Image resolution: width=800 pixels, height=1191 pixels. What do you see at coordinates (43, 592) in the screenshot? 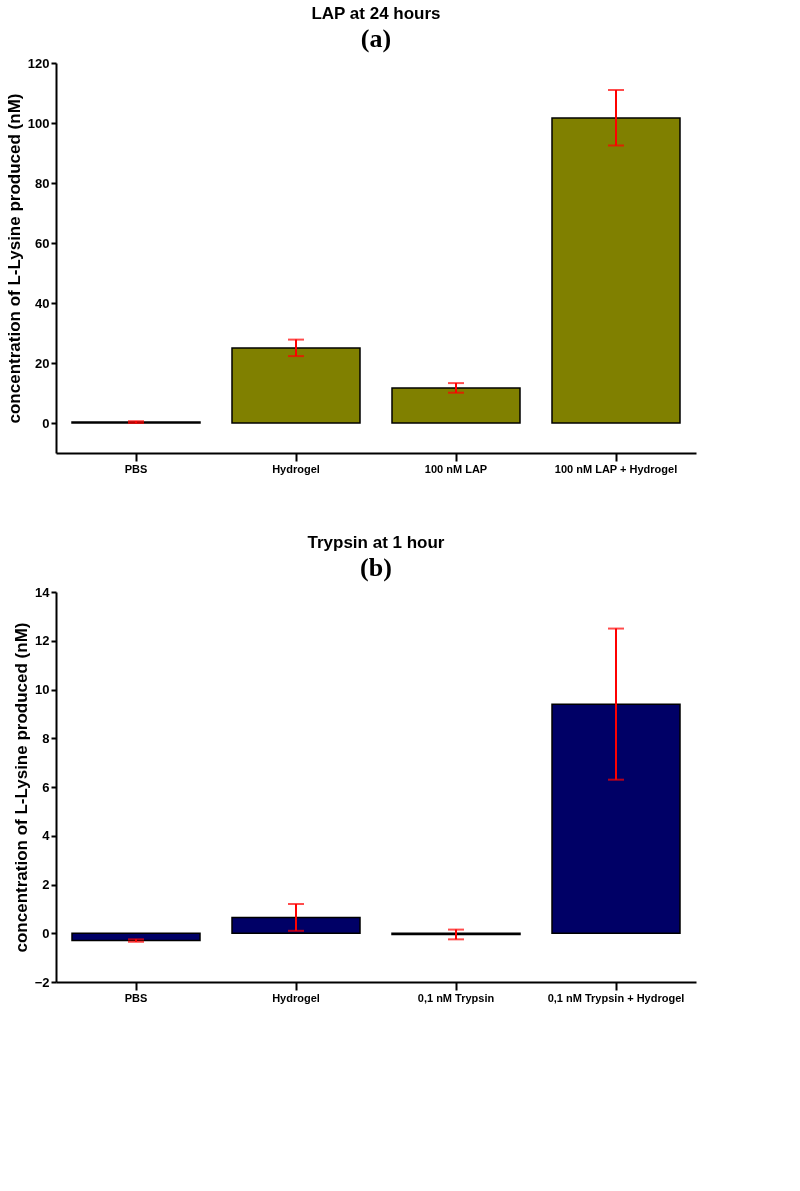
I see `y-tick-label: 14` at bounding box center [43, 592].